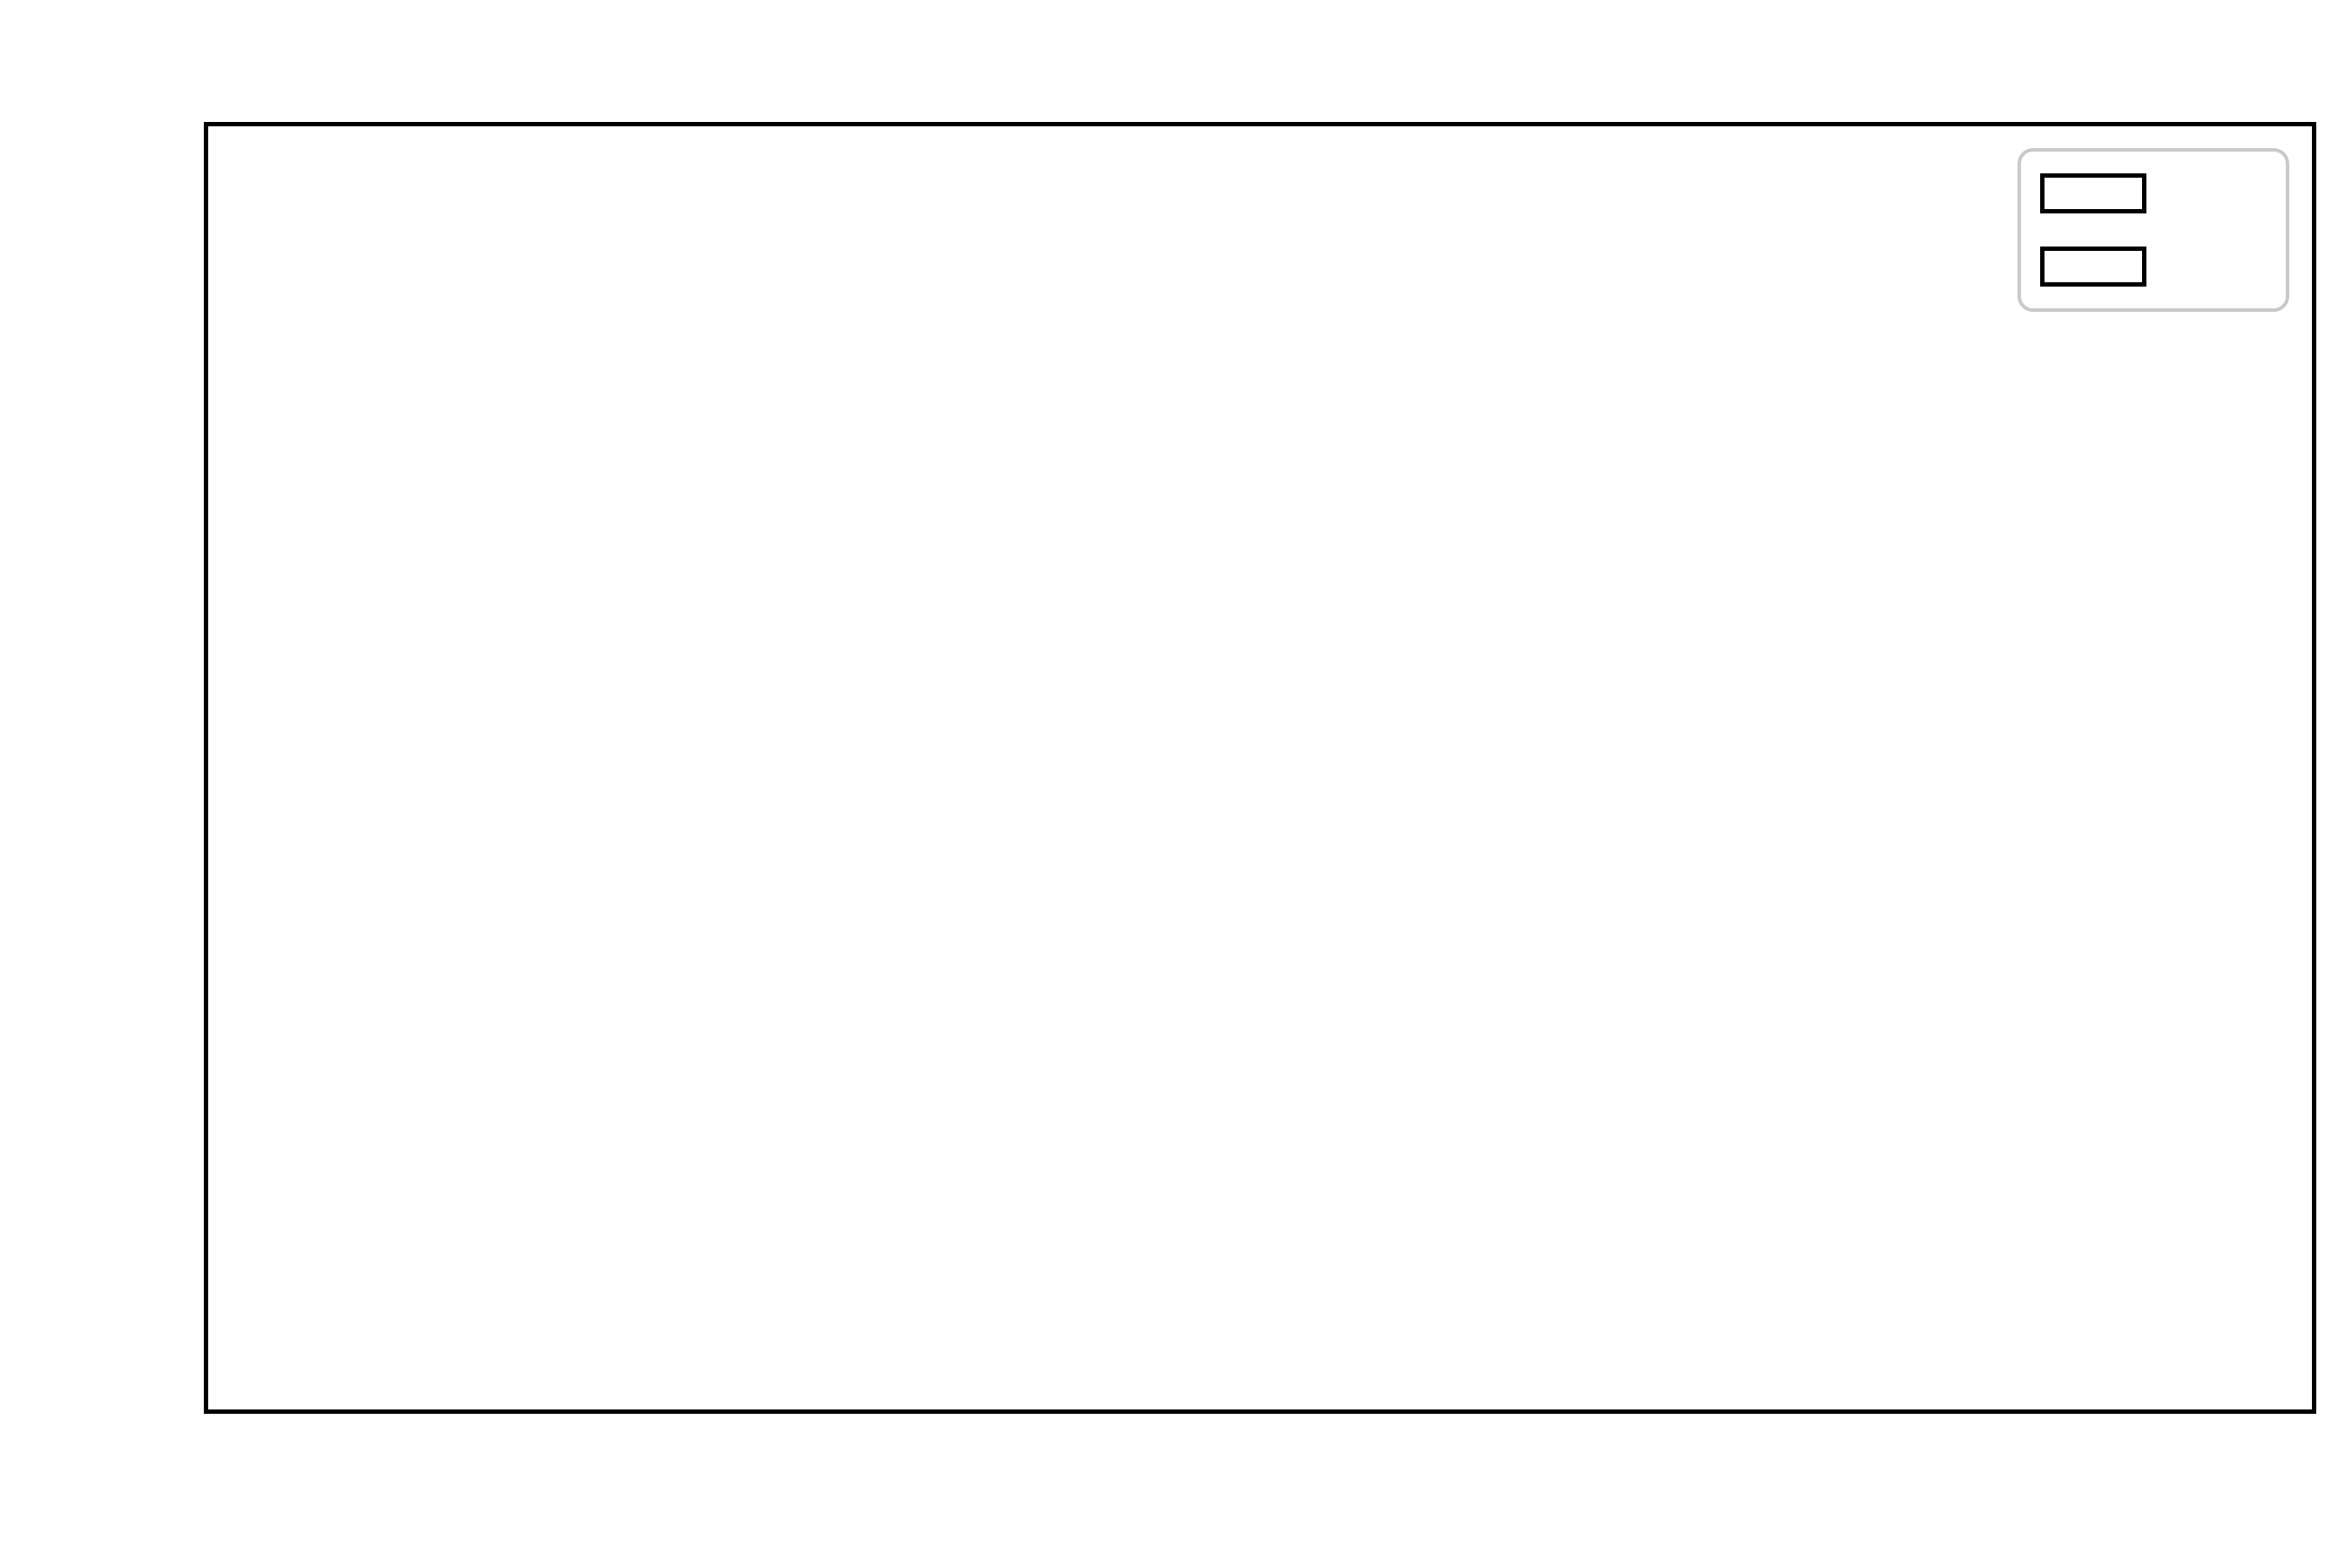  What do you see at coordinates (2153, 230) in the screenshot?
I see `legend` at bounding box center [2153, 230].